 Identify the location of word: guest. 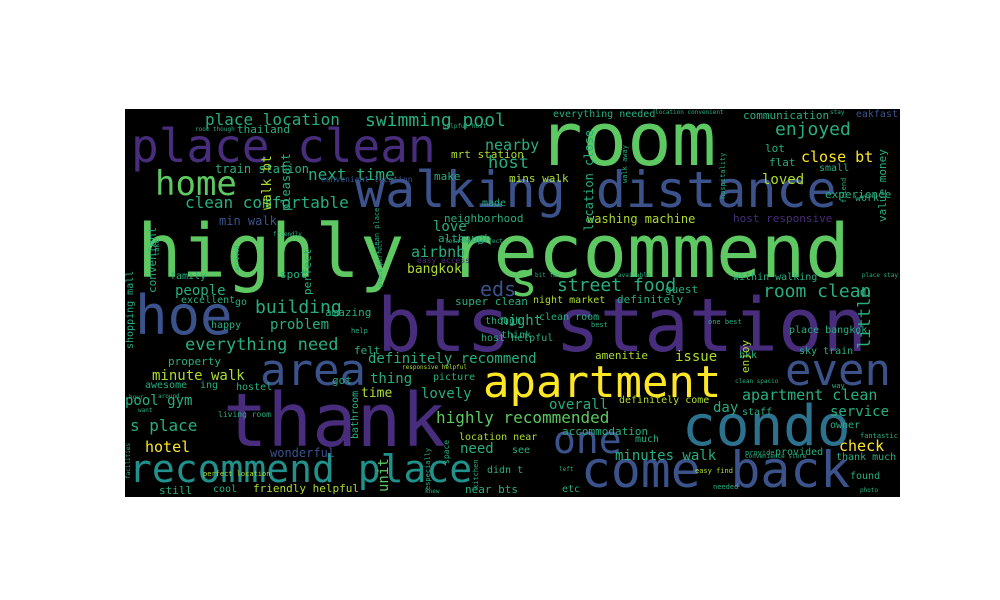
(682, 289).